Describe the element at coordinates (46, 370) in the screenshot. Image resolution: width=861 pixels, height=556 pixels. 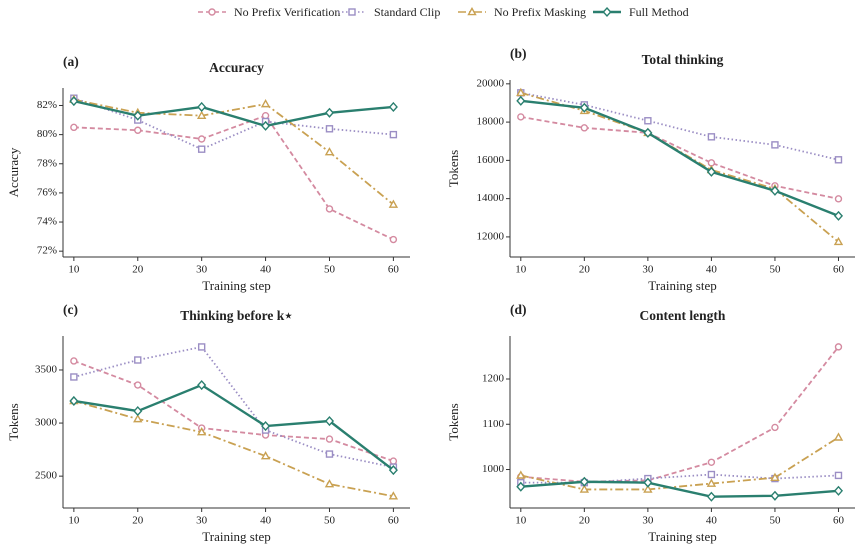
I see `y-tick-label: 3500` at that location.